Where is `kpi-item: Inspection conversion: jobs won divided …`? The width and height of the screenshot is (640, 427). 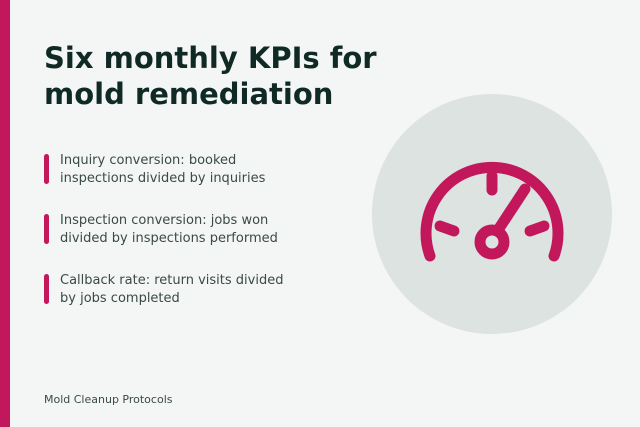 kpi-item: Inspection conversion: jobs won divided … is located at coordinates (172, 230).